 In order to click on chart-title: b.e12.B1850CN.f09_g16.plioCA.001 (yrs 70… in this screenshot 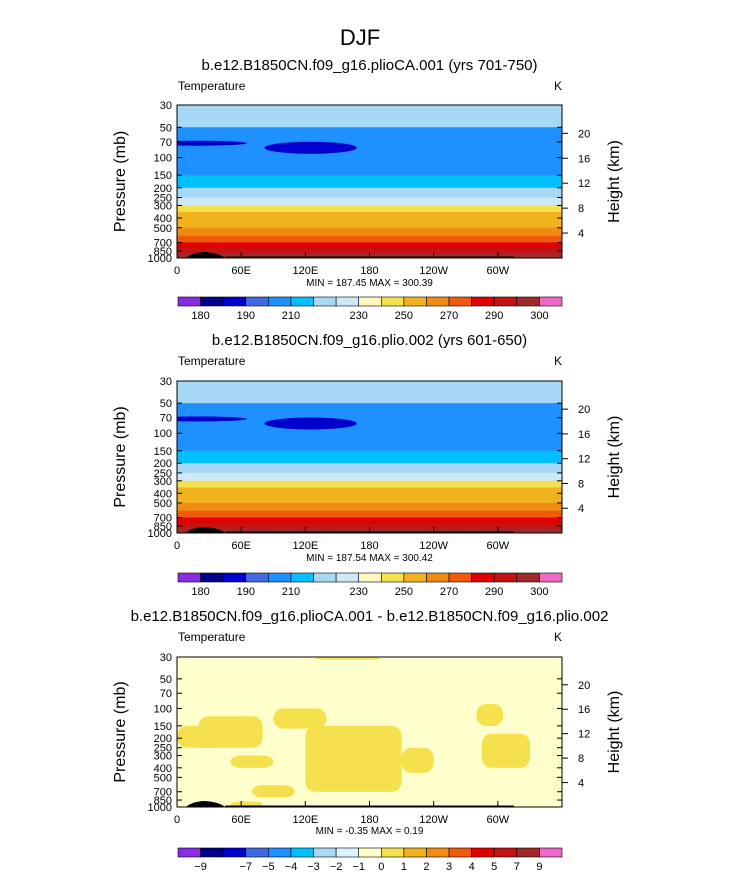, I will do `click(369, 65)`.